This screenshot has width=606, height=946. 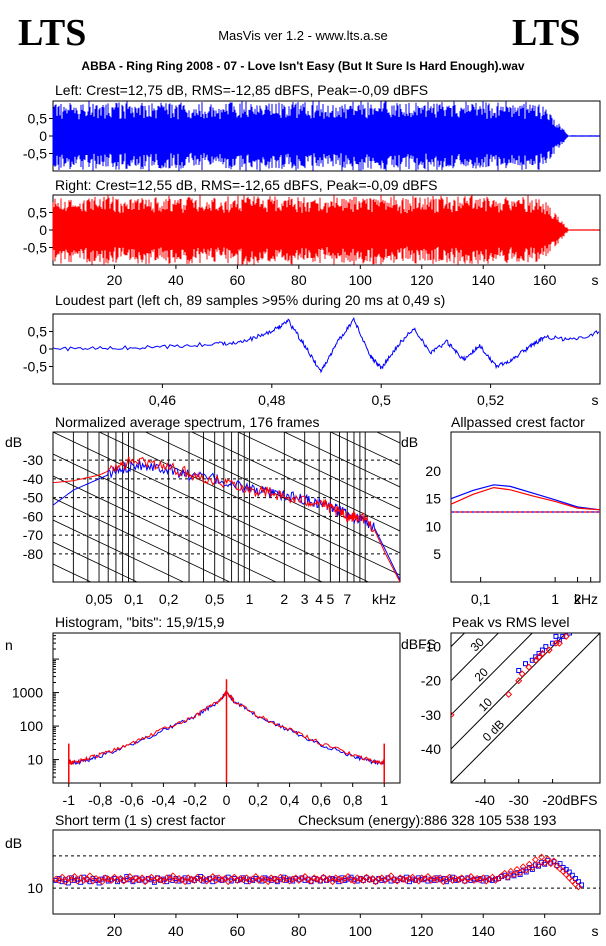 What do you see at coordinates (33, 554) in the screenshot?
I see `spectrum-ytick-label: -80` at bounding box center [33, 554].